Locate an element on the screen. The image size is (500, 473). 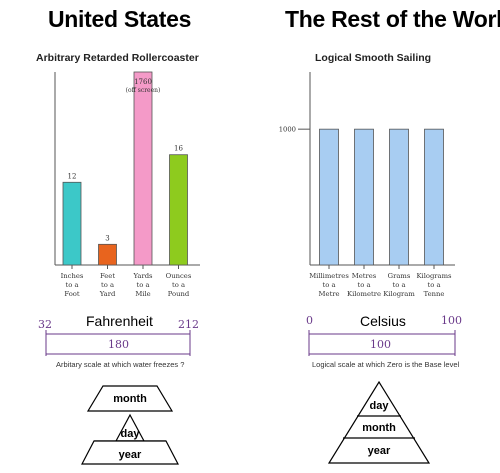
data-label: 16 is located at coordinates (178, 149).